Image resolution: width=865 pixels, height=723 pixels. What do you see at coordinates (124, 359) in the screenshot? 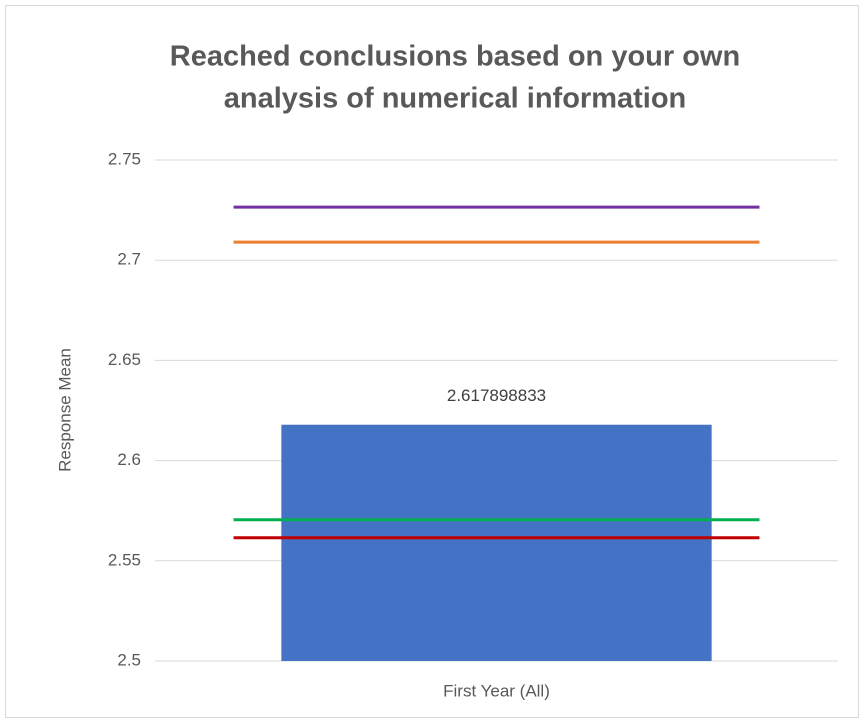
I see `y-tick-label: 2.65` at bounding box center [124, 359].